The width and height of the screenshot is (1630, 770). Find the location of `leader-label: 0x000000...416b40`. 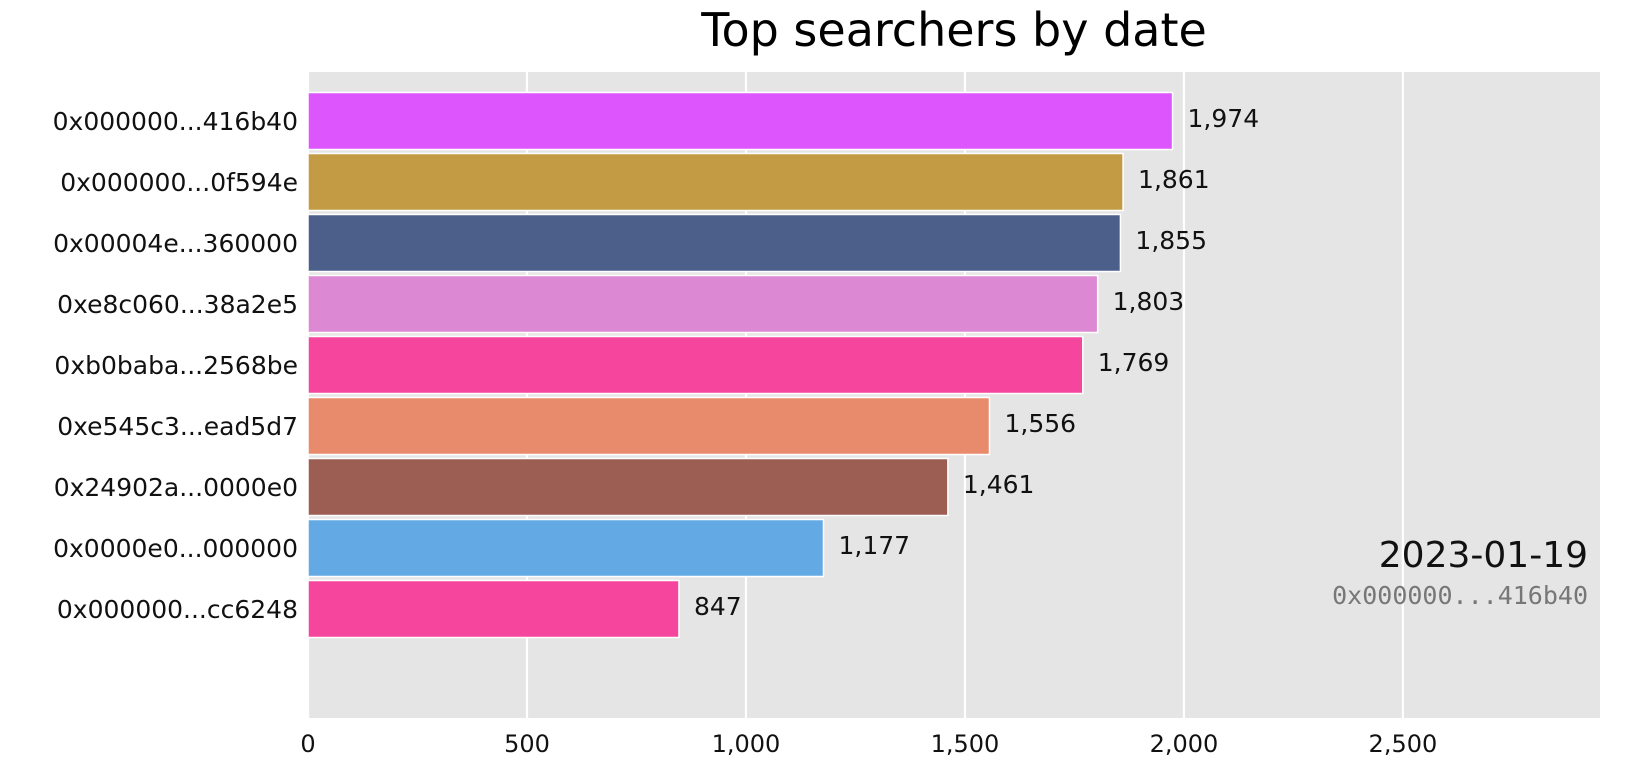

leader-label: 0x000000...416b40 is located at coordinates (1460, 595).